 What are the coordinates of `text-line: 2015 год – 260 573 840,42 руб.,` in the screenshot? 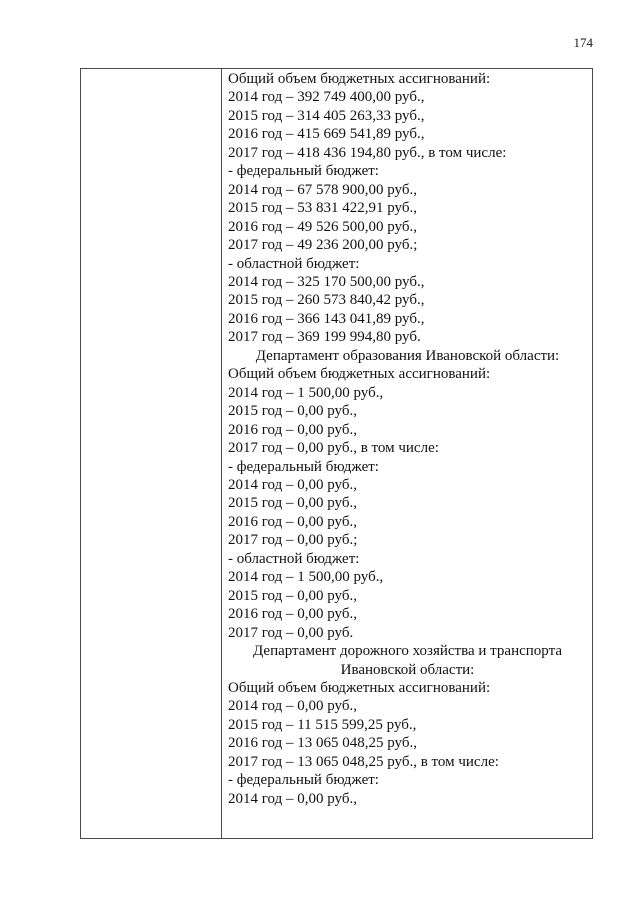 It's located at (326, 300).